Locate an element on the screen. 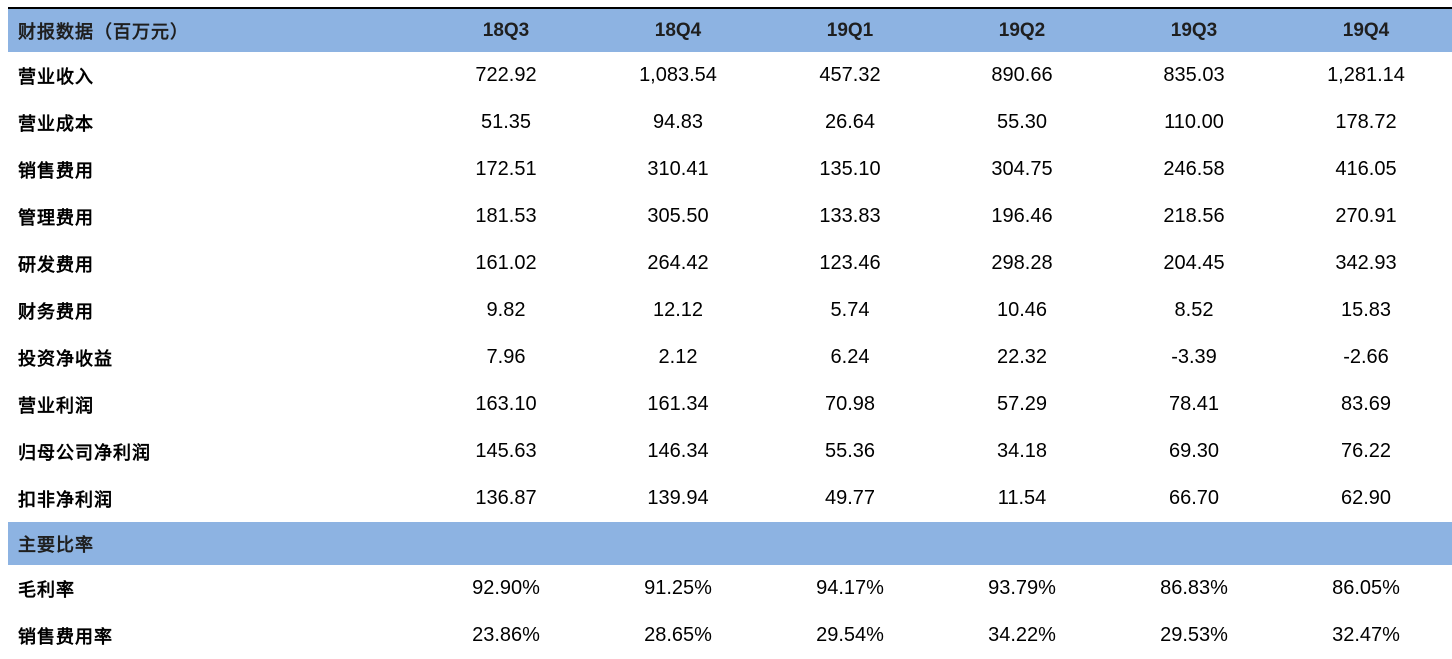  table-cell: 91.25% is located at coordinates (678, 588).